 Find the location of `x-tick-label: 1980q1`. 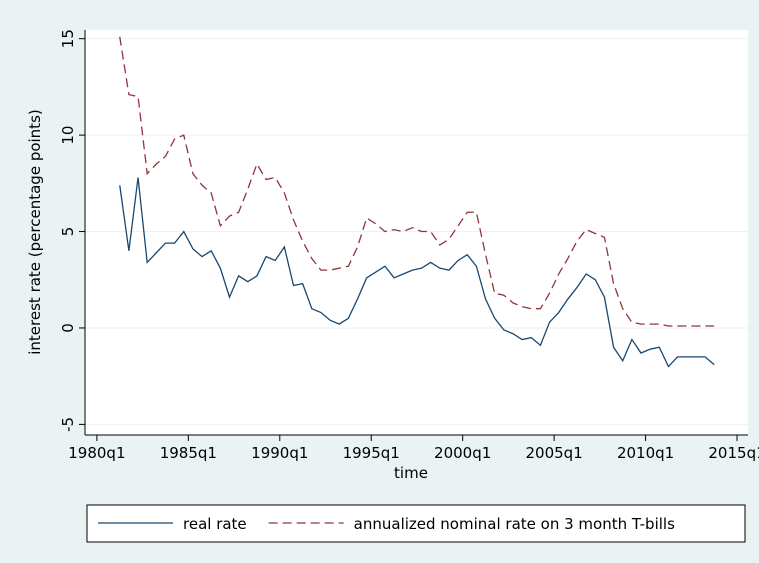

x-tick-label: 1980q1 is located at coordinates (96, 453).